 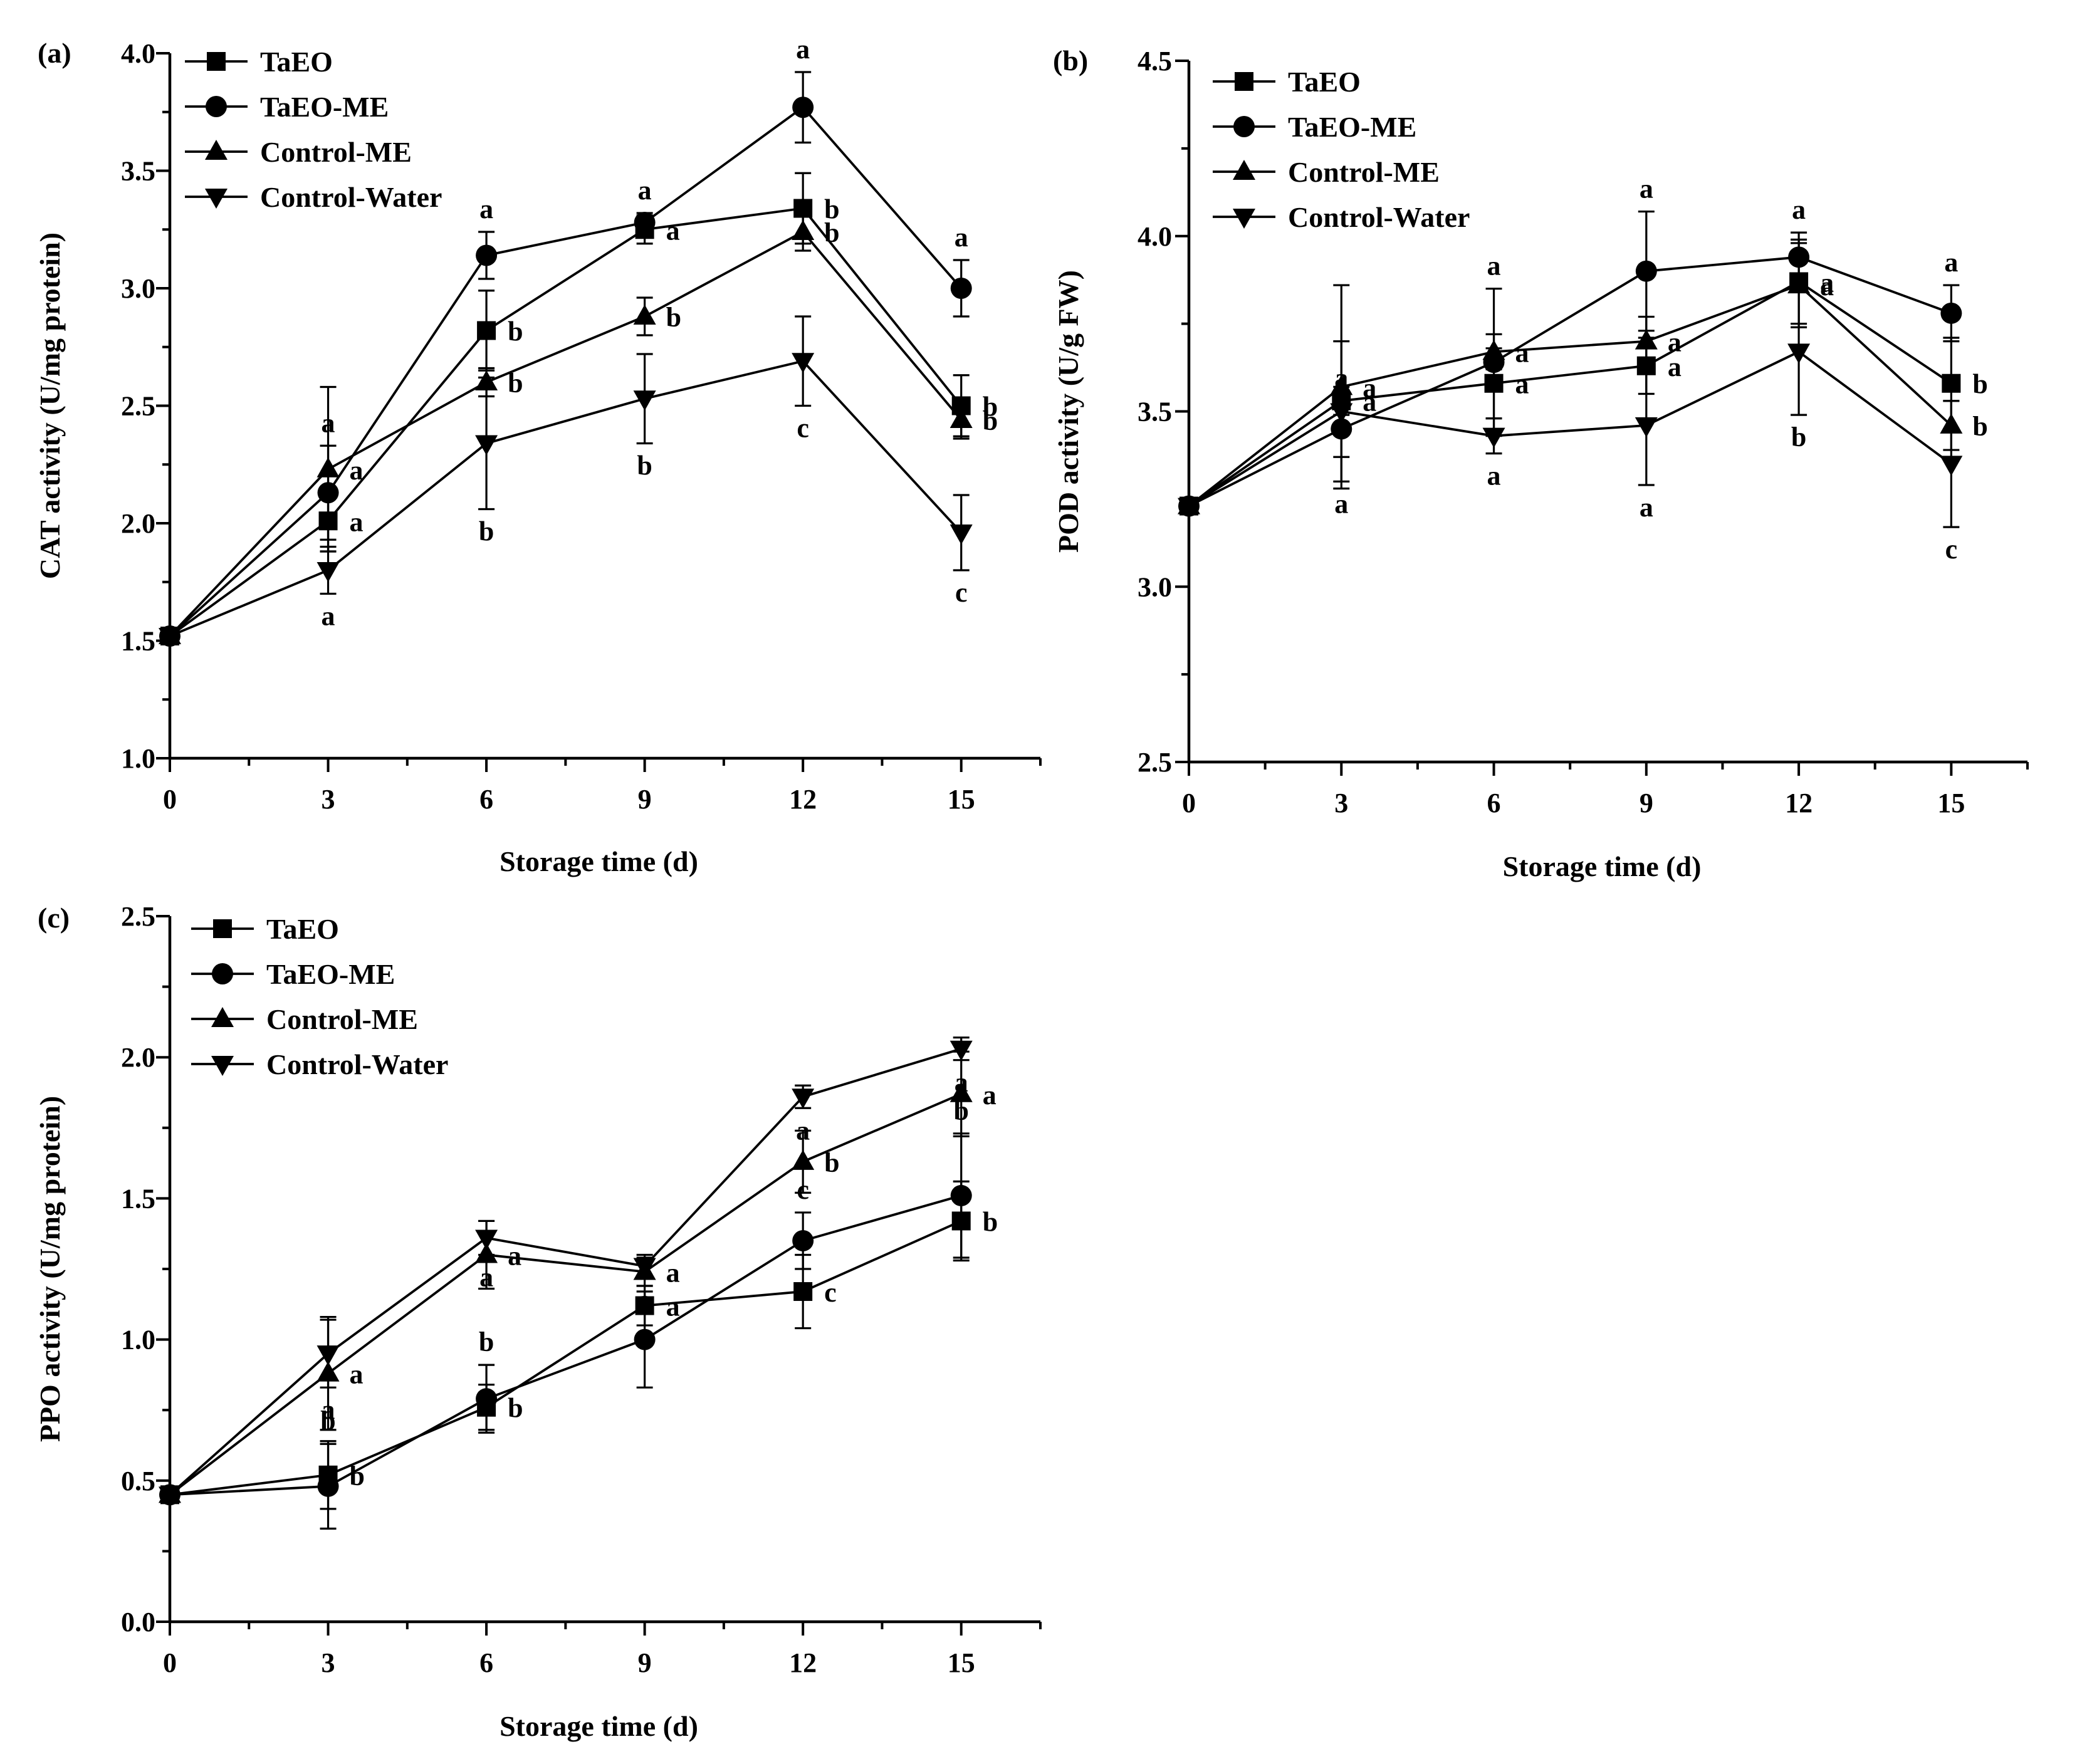 I want to click on y-tick-label: 3.5, so click(x=138, y=171).